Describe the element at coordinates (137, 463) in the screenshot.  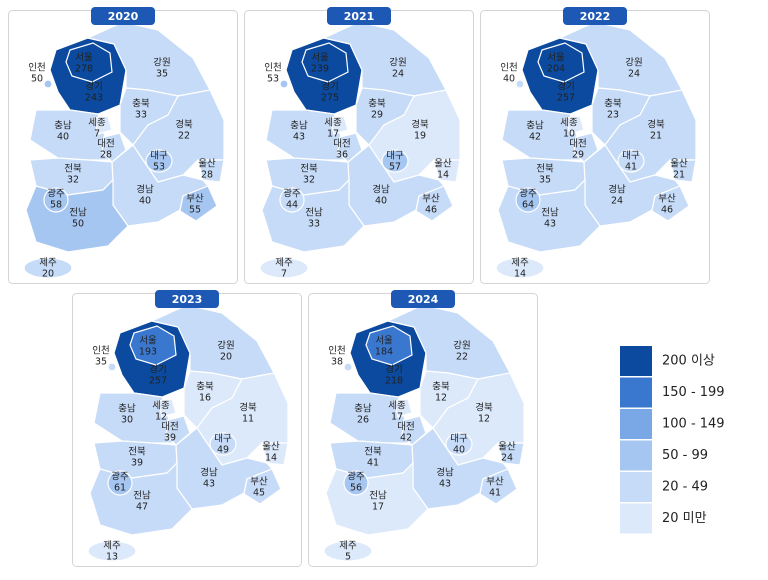
I see `region-value: 39` at that location.